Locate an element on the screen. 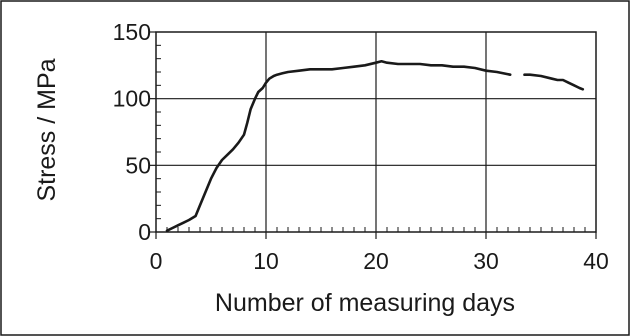 The image size is (630, 336). x-axis-label: Number of measuring days is located at coordinates (365, 303).